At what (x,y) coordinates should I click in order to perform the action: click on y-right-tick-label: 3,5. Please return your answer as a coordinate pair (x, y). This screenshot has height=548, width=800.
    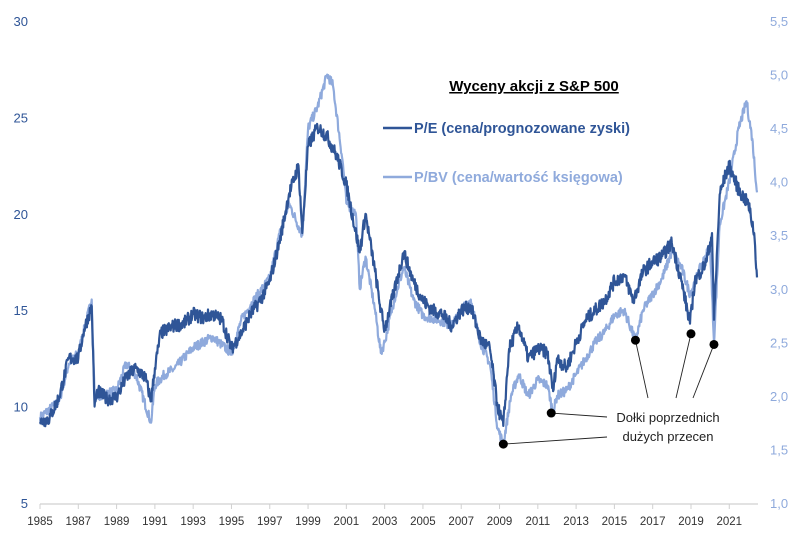
    Looking at the image, I should click on (779, 235).